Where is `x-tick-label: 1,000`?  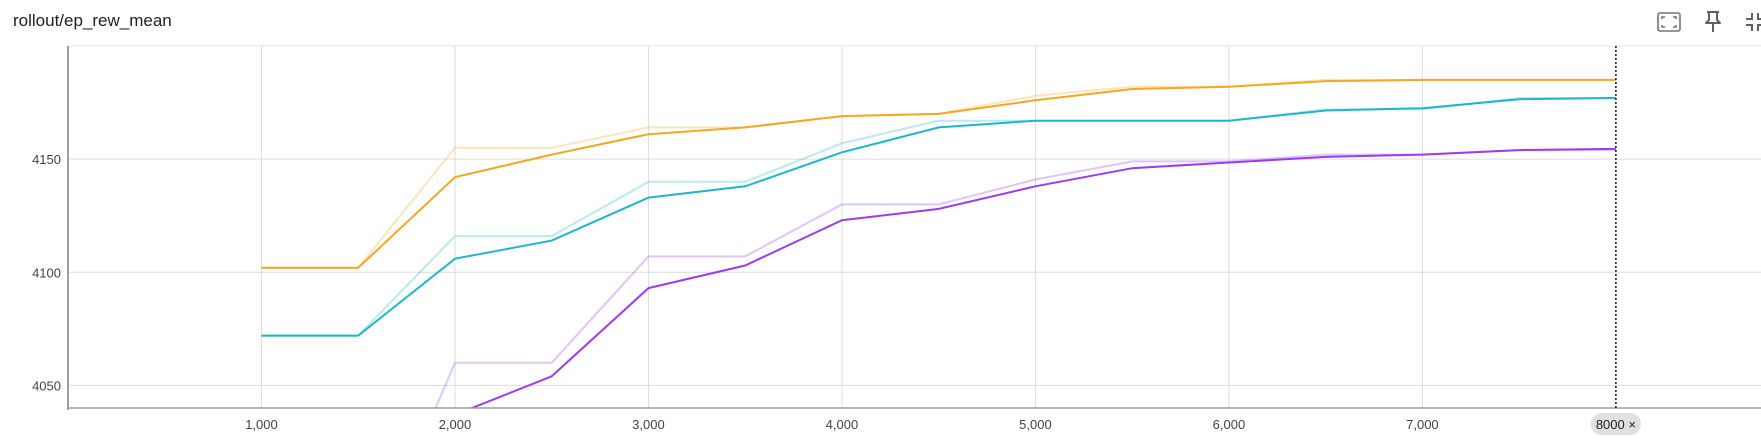
x-tick-label: 1,000 is located at coordinates (261, 424).